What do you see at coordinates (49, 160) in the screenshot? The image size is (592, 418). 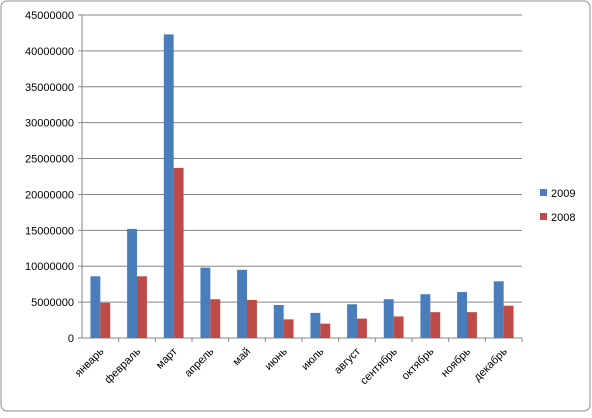 I see `y-tick-label: 25000000` at bounding box center [49, 160].